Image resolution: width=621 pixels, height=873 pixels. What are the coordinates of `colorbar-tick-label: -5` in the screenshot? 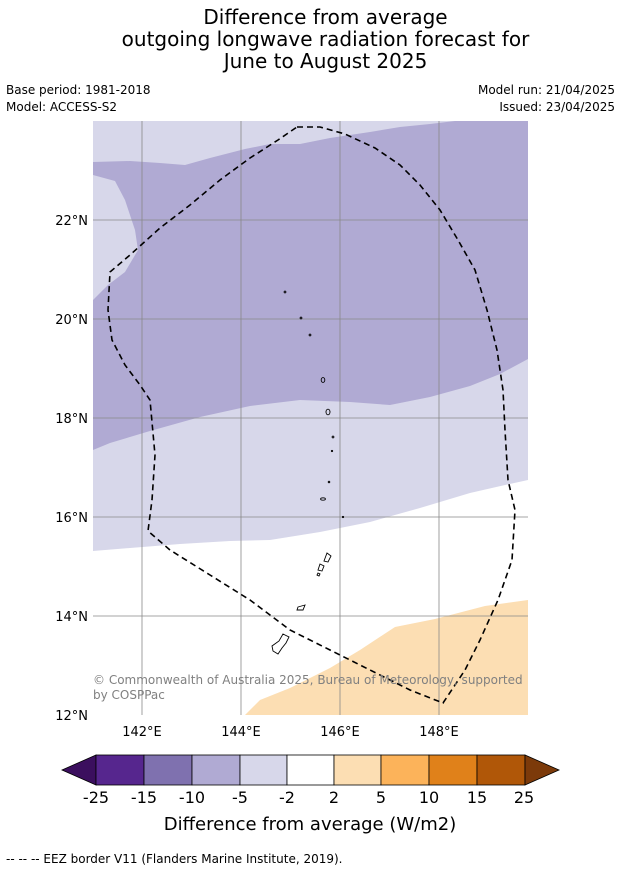 It's located at (240, 797).